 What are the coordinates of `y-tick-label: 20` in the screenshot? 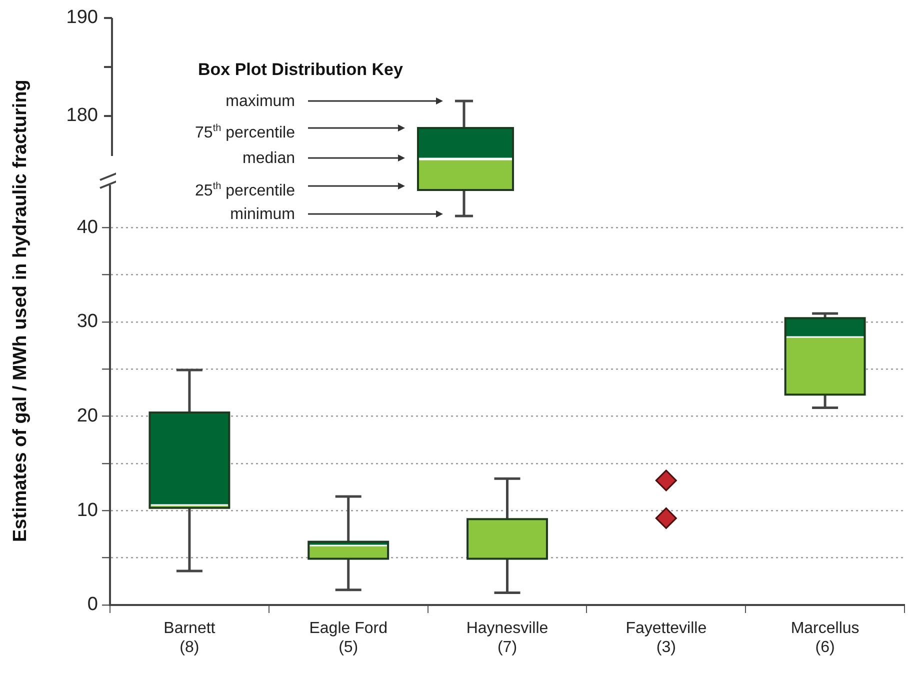 It's located at (87, 416).